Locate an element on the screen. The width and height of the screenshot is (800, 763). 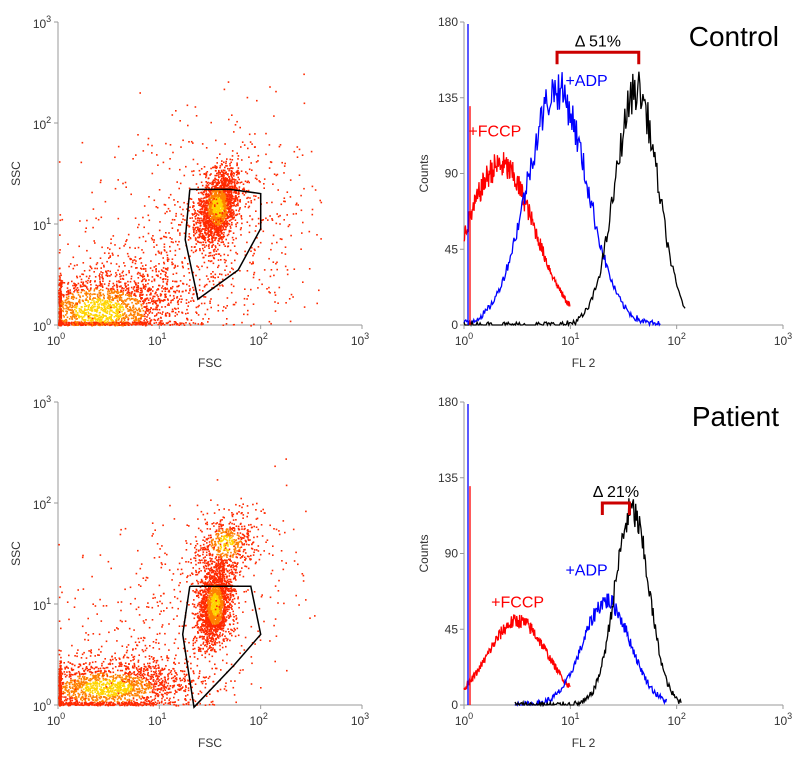
gate-polygon is located at coordinates (223, 244).